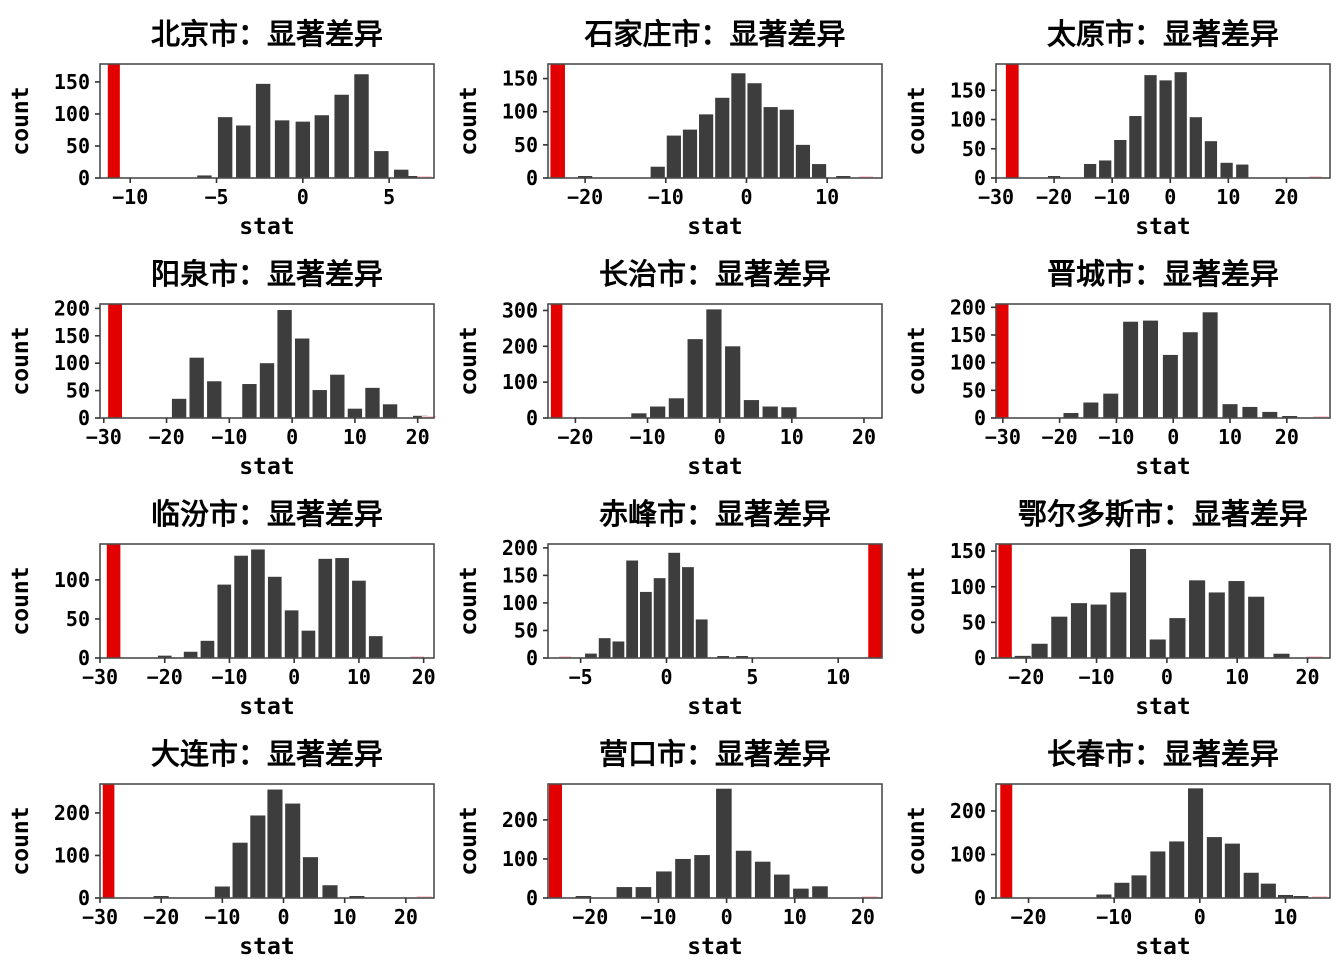 The width and height of the screenshot is (1344, 960). I want to click on subplot-title: 北京市：显著差异, so click(267, 34).